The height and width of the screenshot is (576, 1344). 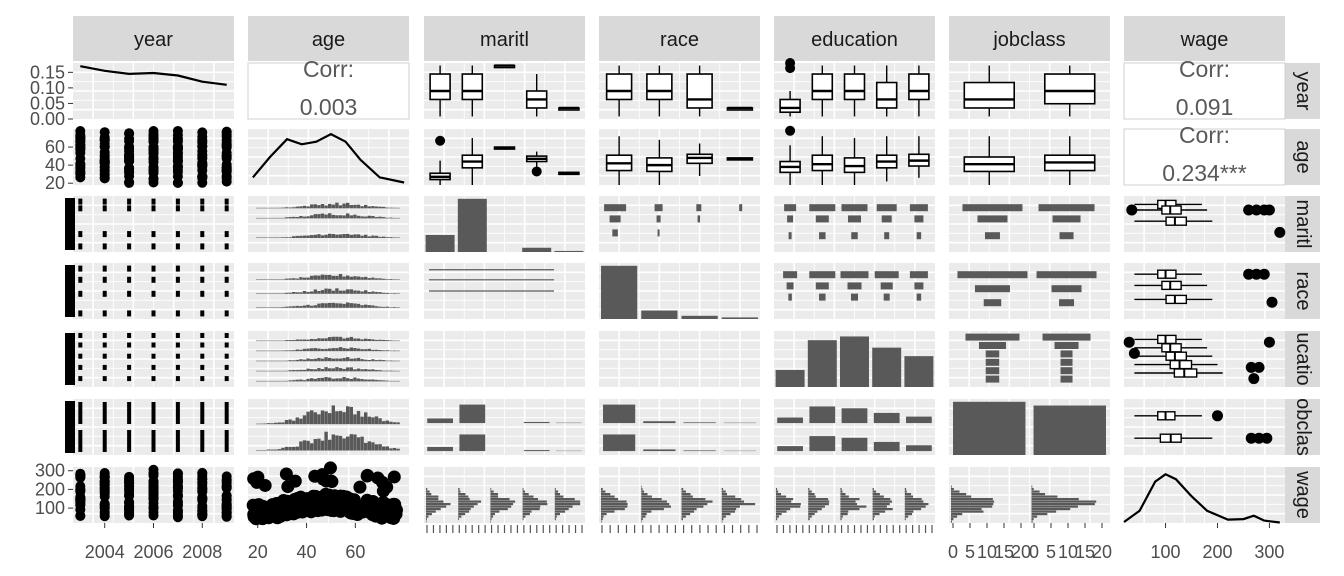 What do you see at coordinates (47, 72) in the screenshot?
I see `y-tick-label: 0.15` at bounding box center [47, 72].